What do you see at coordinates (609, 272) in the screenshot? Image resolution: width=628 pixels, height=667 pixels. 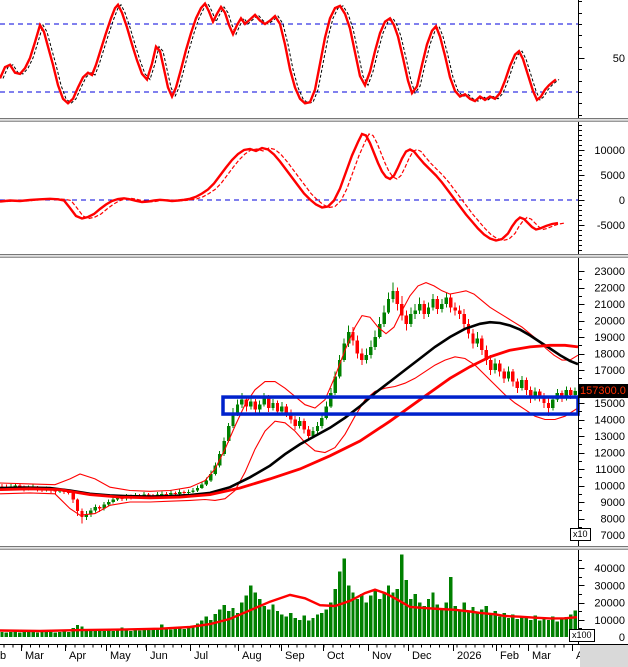 I see `y-axis-label: 23000` at bounding box center [609, 272].